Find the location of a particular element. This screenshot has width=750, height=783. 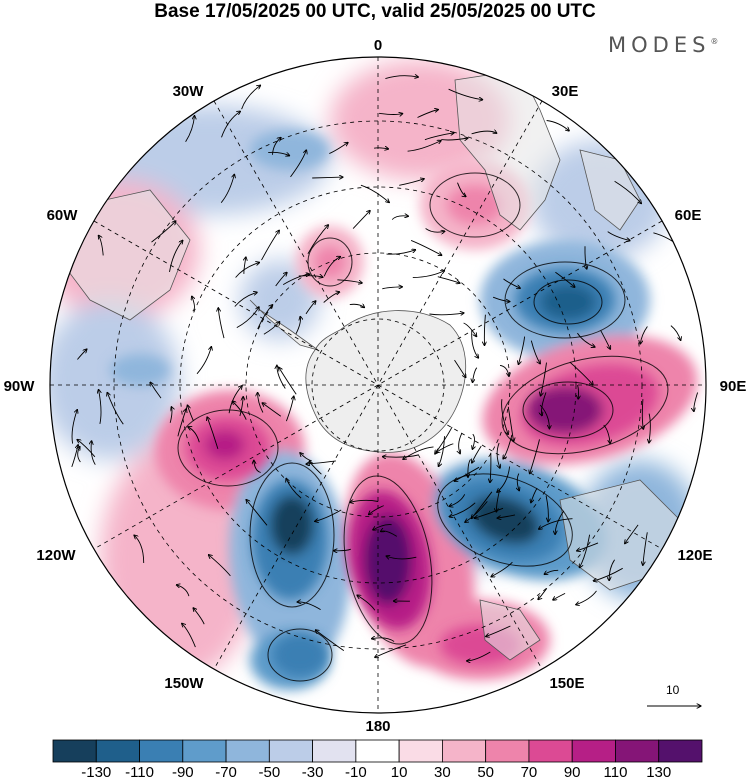

label-30e: 30E is located at coordinates (565, 91).